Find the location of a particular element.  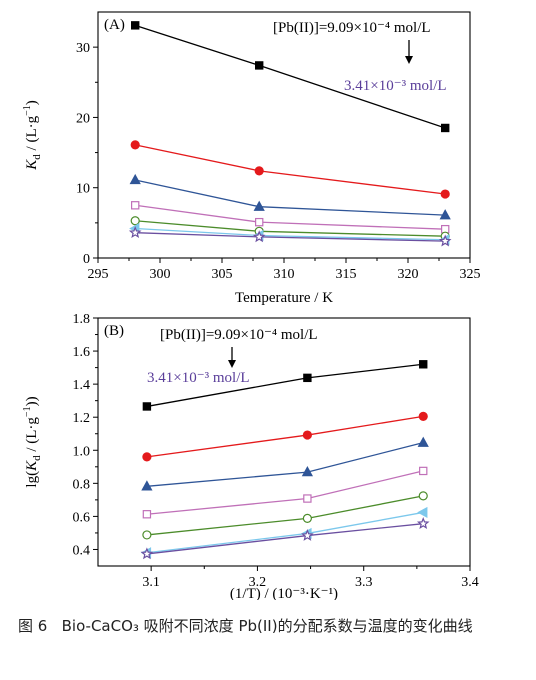

y-tick-label: 20 is located at coordinates (83, 118).